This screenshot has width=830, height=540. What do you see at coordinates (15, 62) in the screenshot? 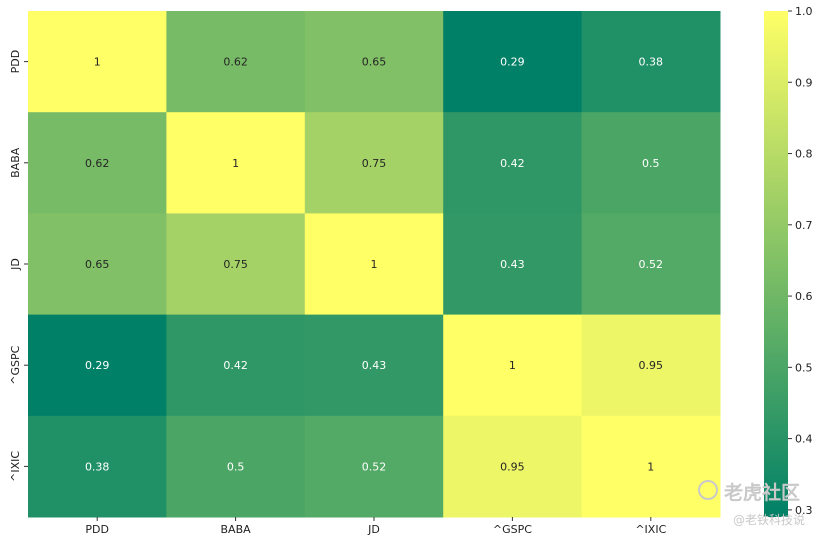
I see `y-tick-label: PDD` at bounding box center [15, 62].